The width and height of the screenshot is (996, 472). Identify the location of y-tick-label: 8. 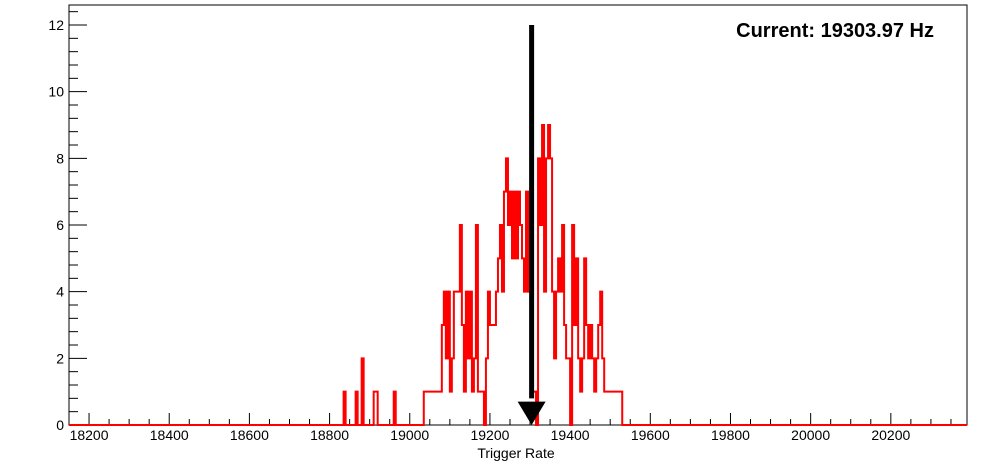
(60, 158).